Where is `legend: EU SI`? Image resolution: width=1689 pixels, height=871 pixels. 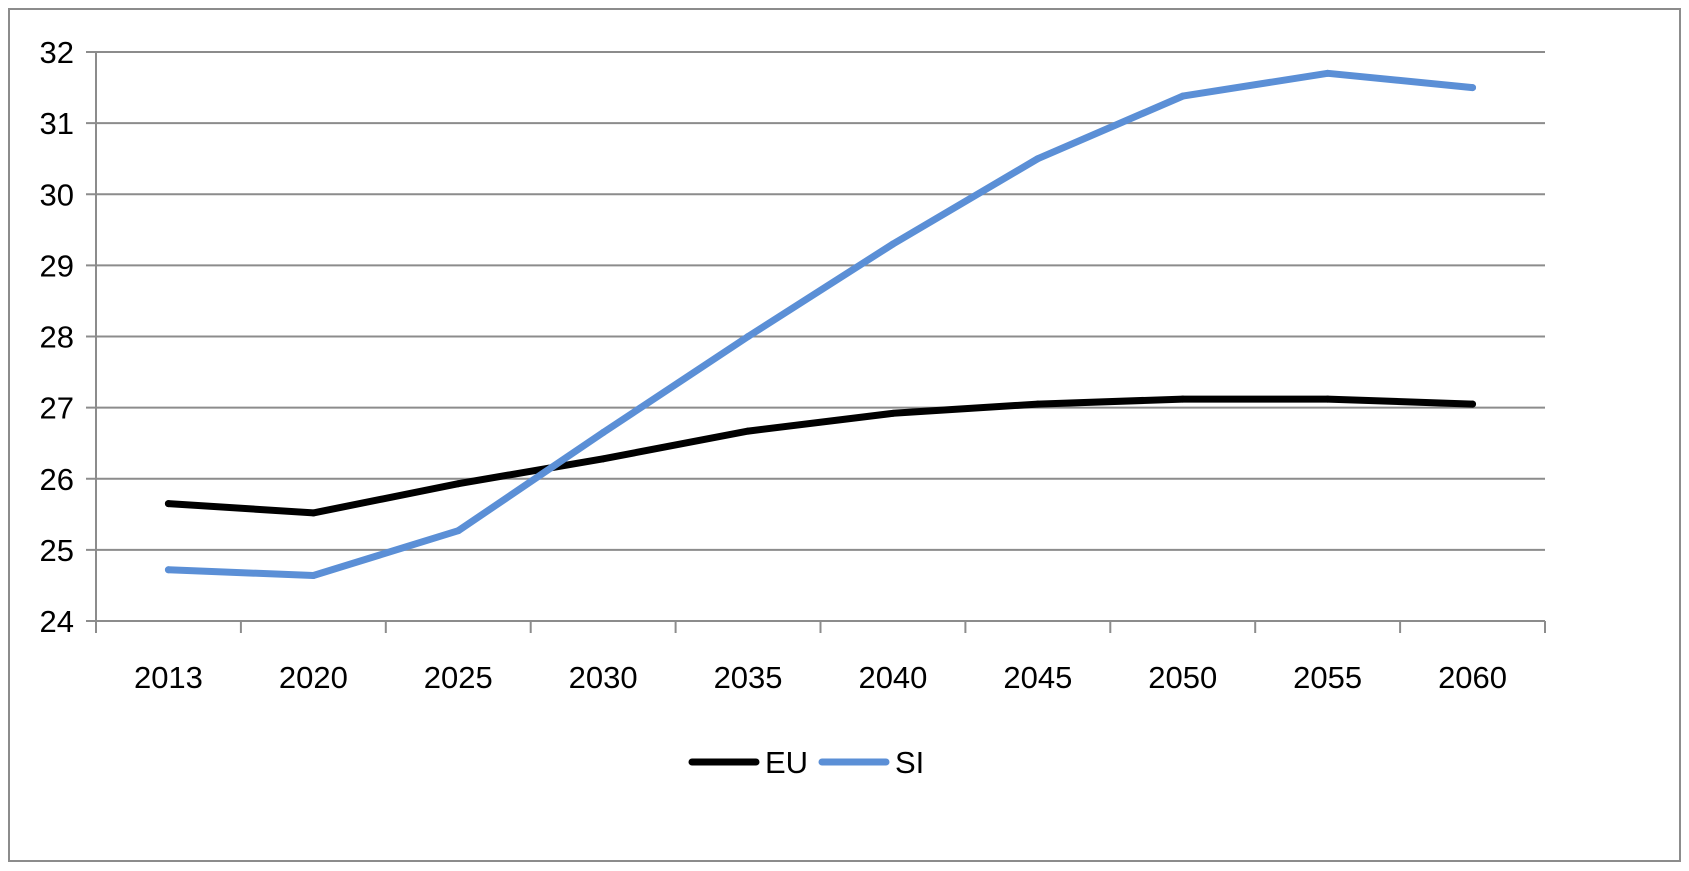 legend: EU SI is located at coordinates (806, 762).